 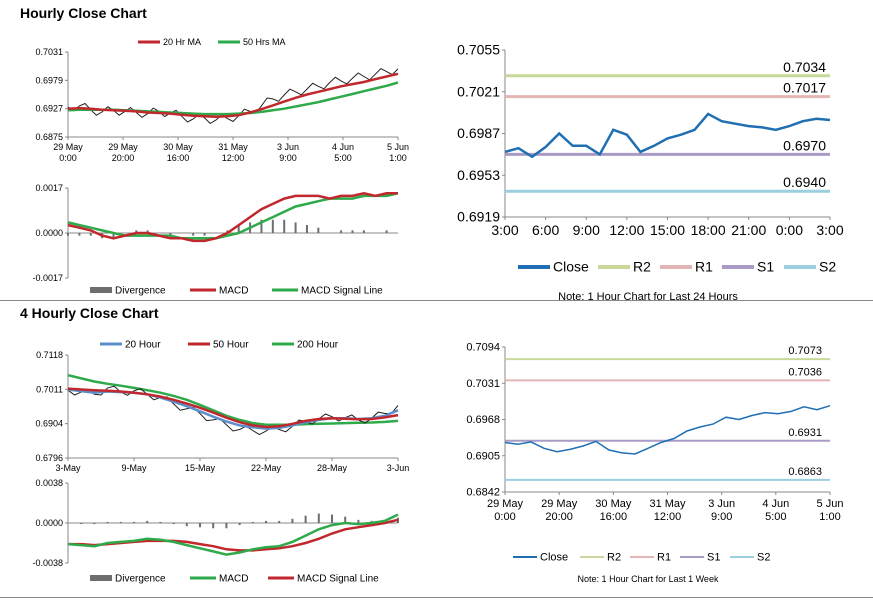 I want to click on hourly-close-s2-legend-label: S2, so click(x=827, y=267).